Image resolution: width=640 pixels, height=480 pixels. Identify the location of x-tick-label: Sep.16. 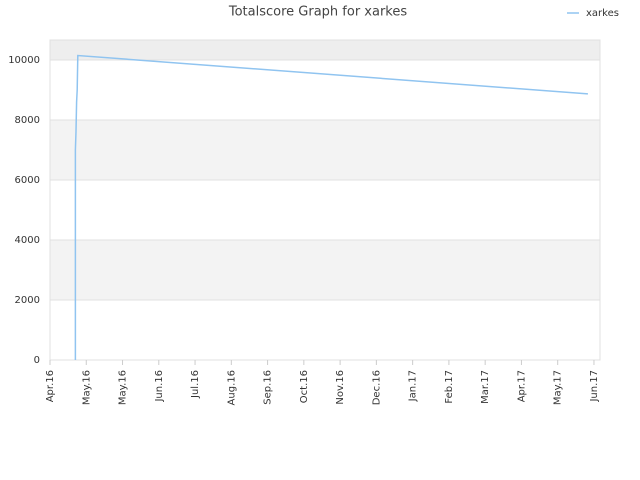
(268, 387).